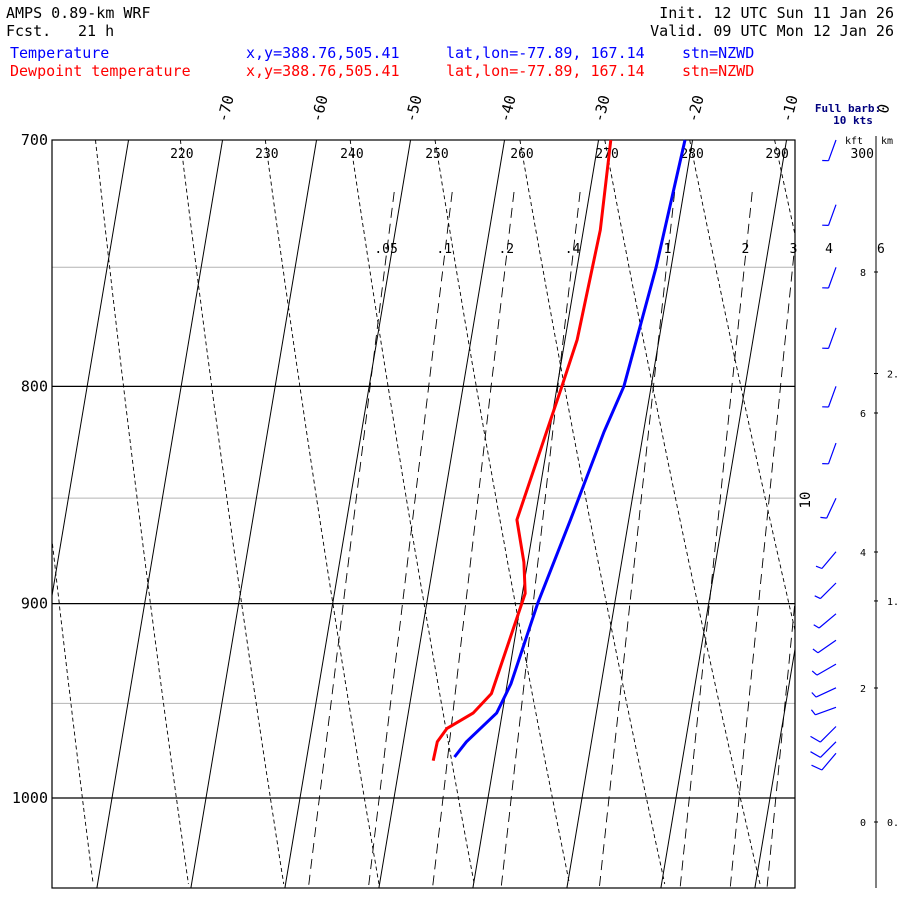 This screenshot has height=900, width=900. I want to click on kft-tick-label: 8, so click(863, 273).